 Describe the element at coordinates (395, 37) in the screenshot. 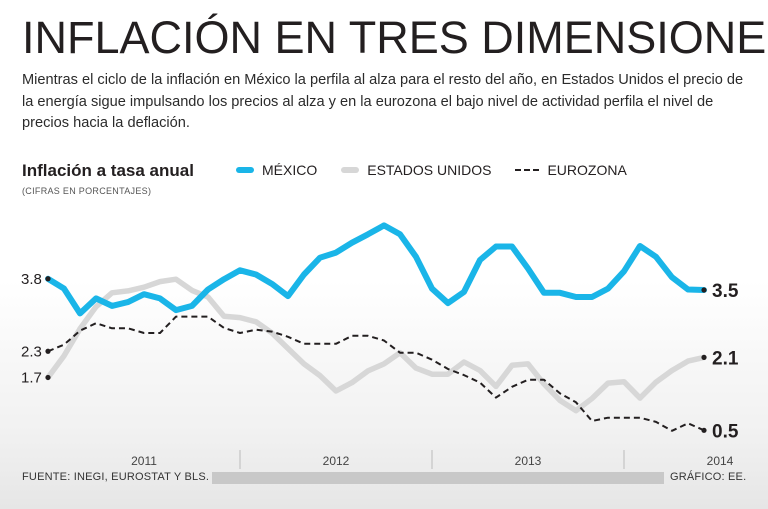

I see `page-title: INFLACIÓN EN TRES DIMENSIONES` at that location.